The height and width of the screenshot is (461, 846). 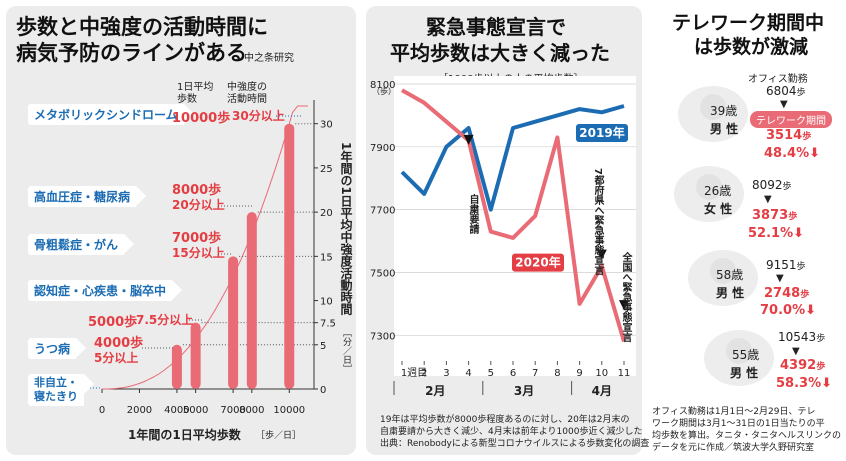 I want to click on person-3-drop: 70.0%⬇, so click(x=788, y=310).